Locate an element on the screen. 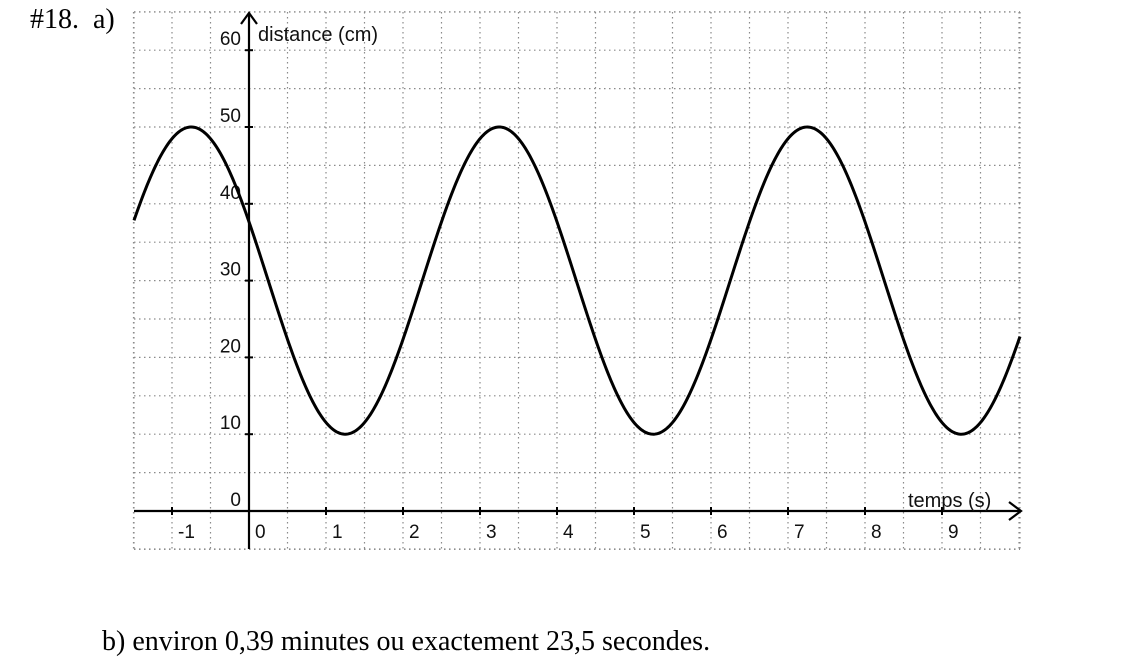 Image resolution: width=1125 pixels, height=663 pixels. x-axis-arrow-icon is located at coordinates (1015, 511).